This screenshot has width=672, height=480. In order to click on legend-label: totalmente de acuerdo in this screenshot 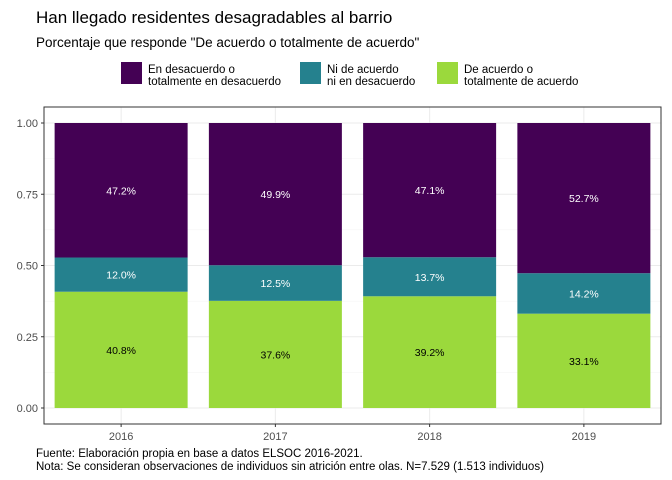, I will do `click(521, 82)`.